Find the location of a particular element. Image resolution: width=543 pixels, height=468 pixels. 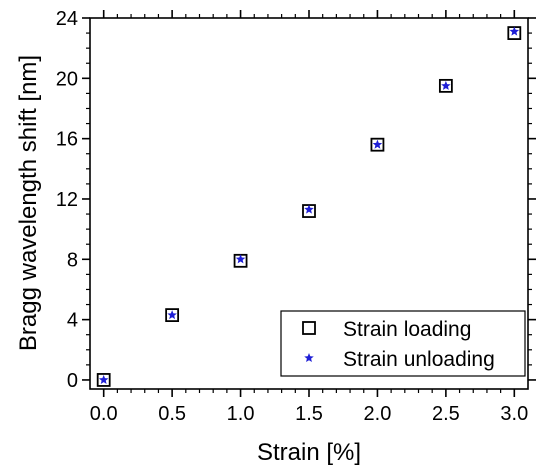

legend-label: Strain unloading is located at coordinates (419, 359).